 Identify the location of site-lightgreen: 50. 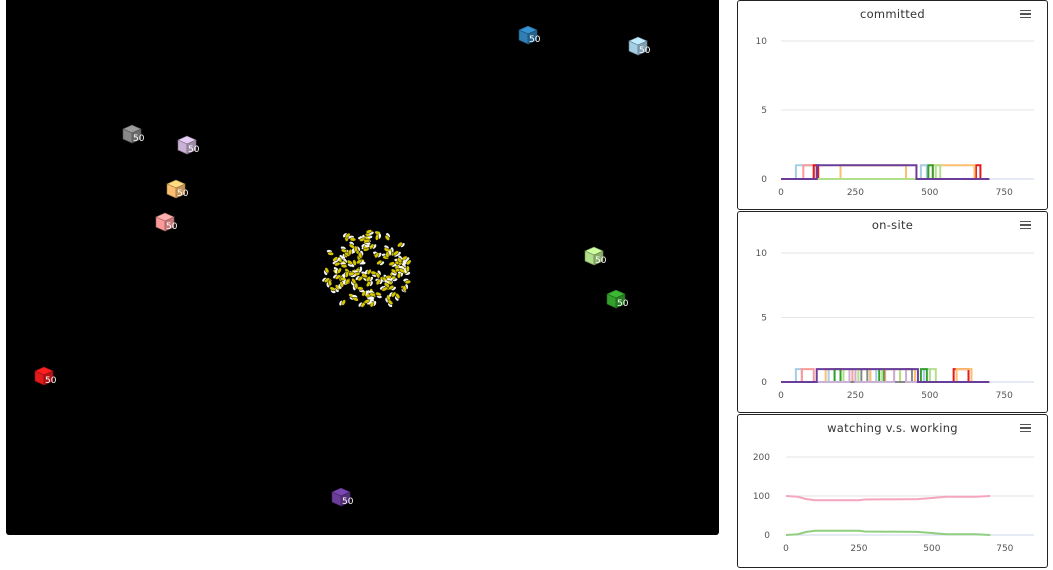
(598, 260).